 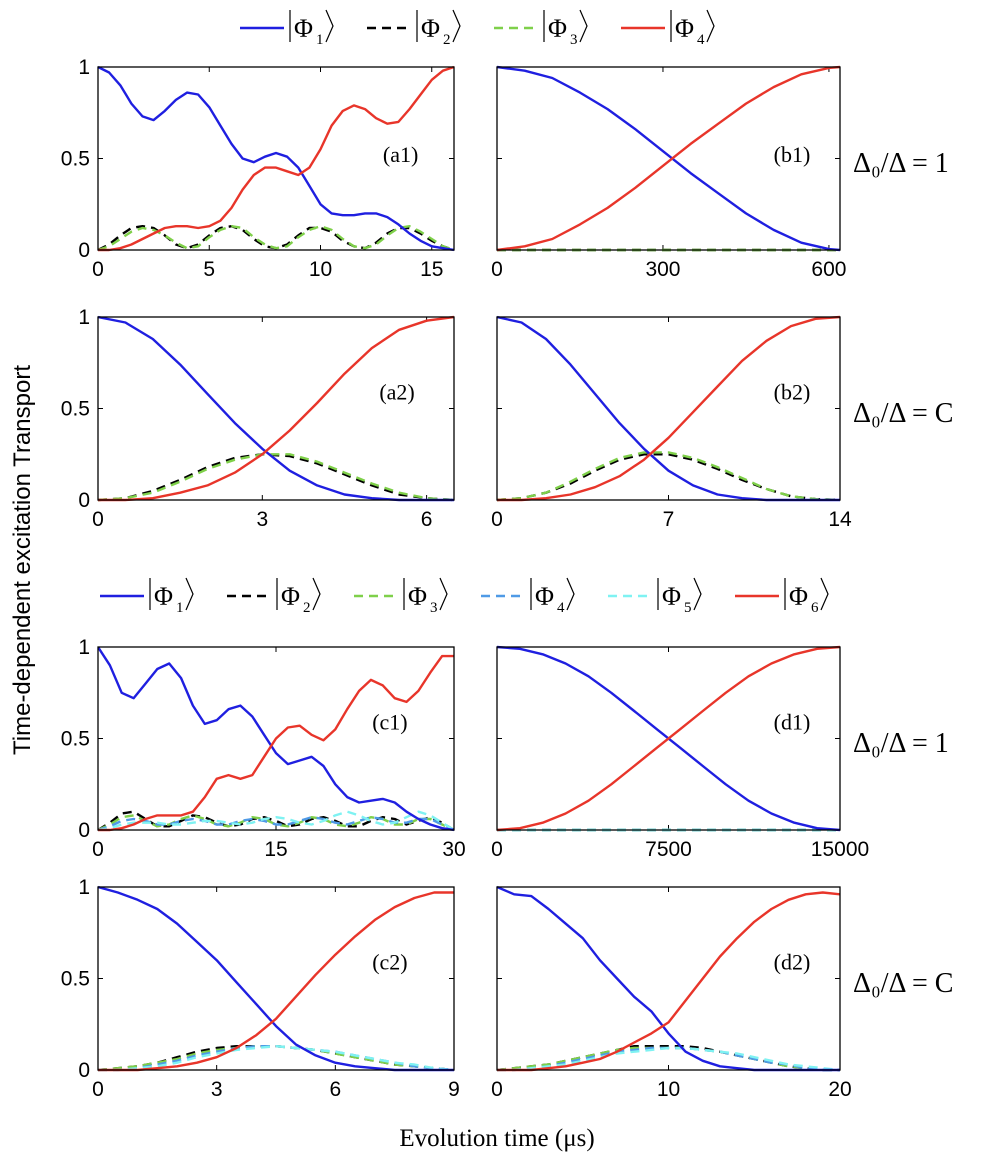 I want to click on panel-label: (a1), so click(x=400, y=154).